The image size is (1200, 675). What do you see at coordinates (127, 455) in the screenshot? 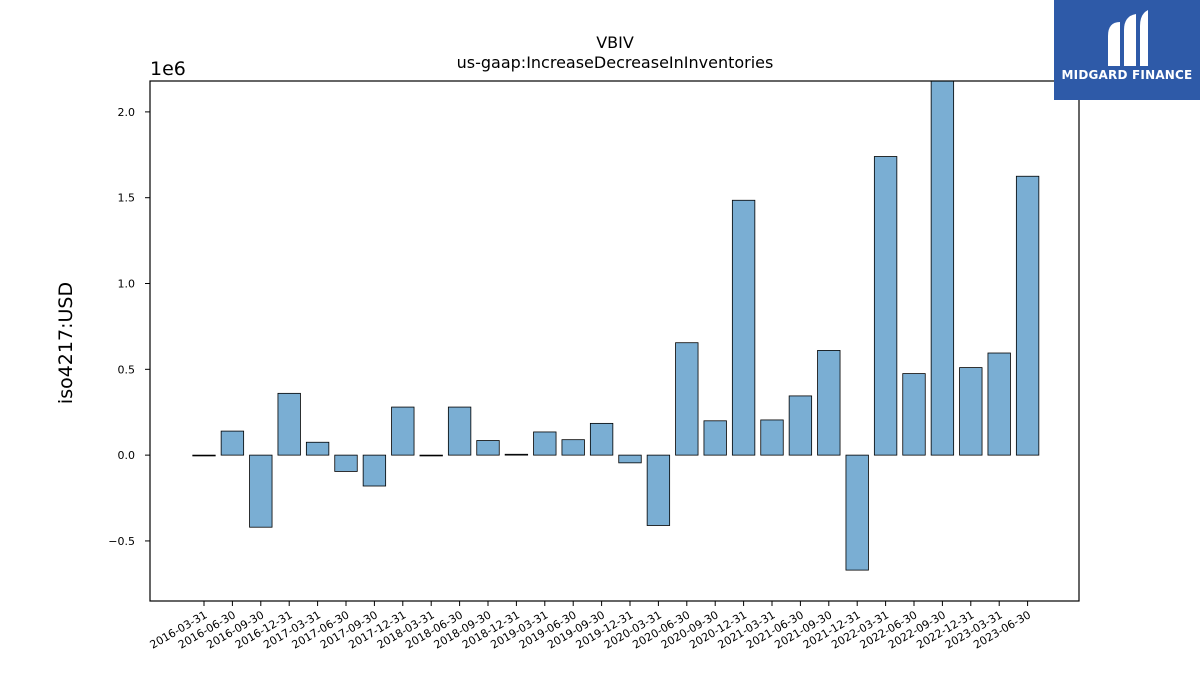
I see `y-tick-label: 0.0` at bounding box center [127, 455].